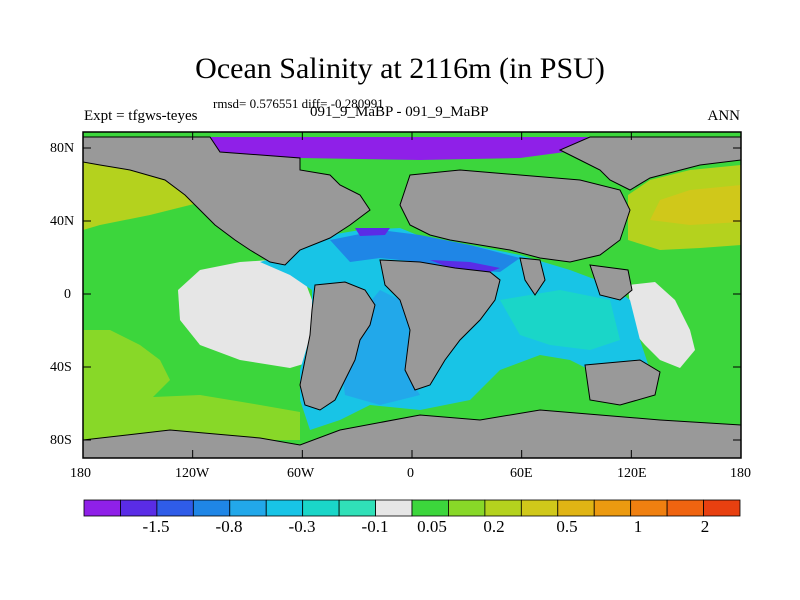 Image resolution: width=800 pixels, height=600 pixels. I want to click on landmass-southeast-asia, so click(611, 282).